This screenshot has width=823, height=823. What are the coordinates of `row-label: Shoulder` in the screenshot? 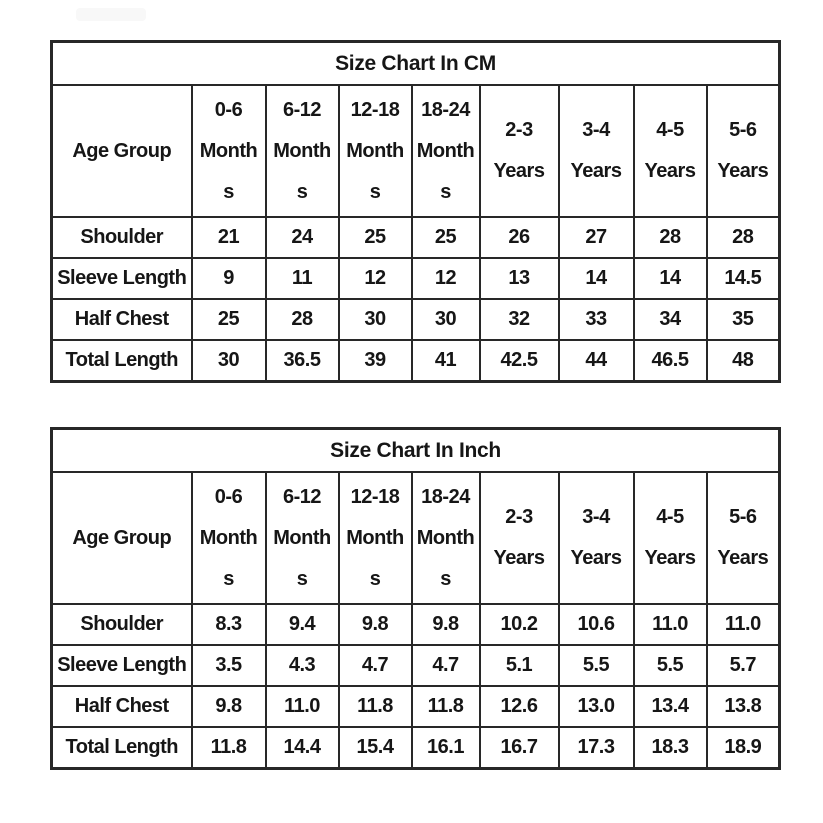 It's located at (121, 624).